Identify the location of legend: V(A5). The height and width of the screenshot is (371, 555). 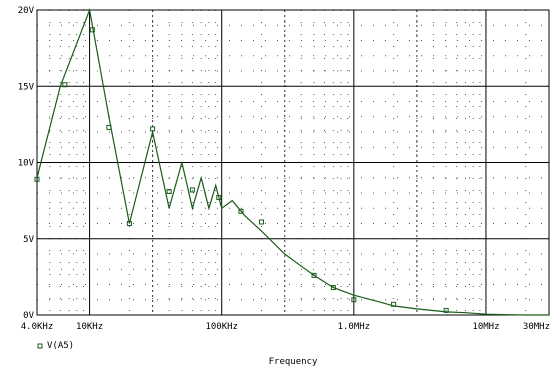
(55, 346).